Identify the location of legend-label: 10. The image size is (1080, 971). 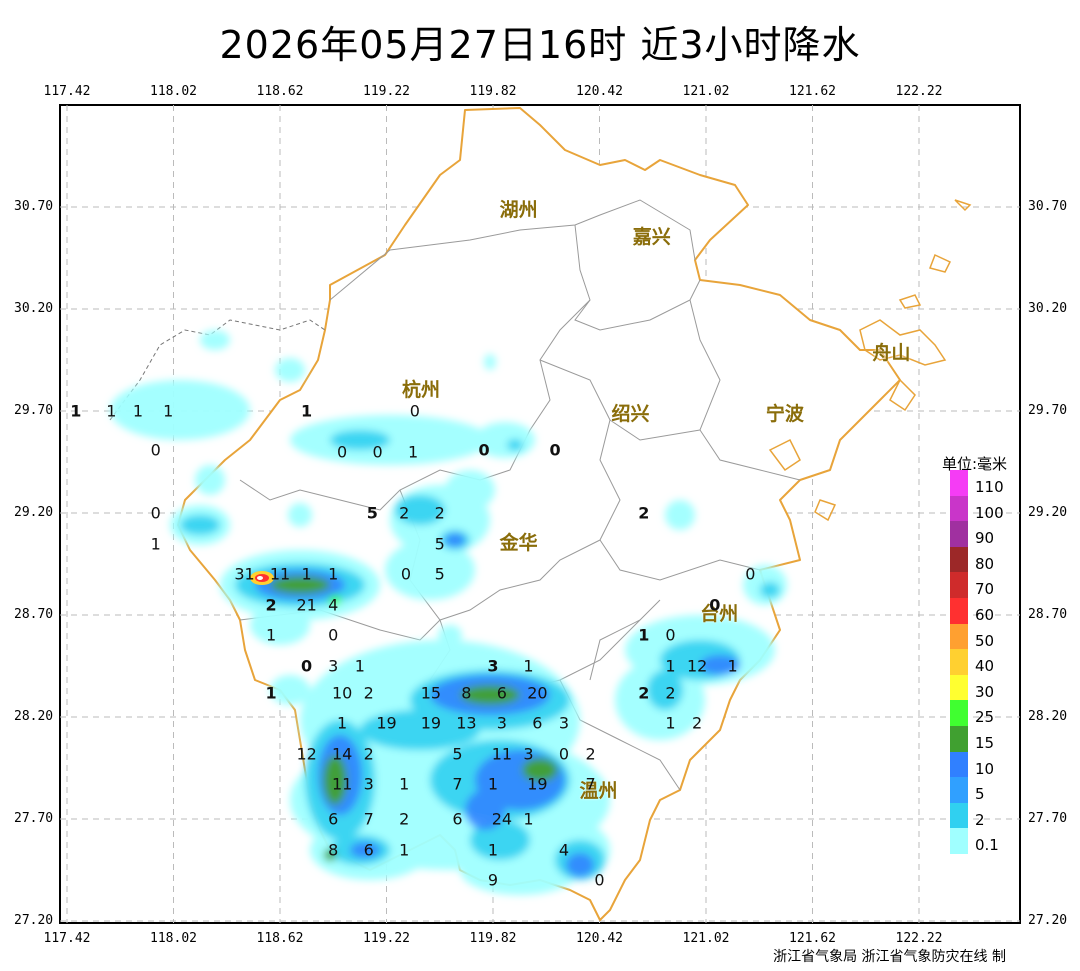
(985, 768).